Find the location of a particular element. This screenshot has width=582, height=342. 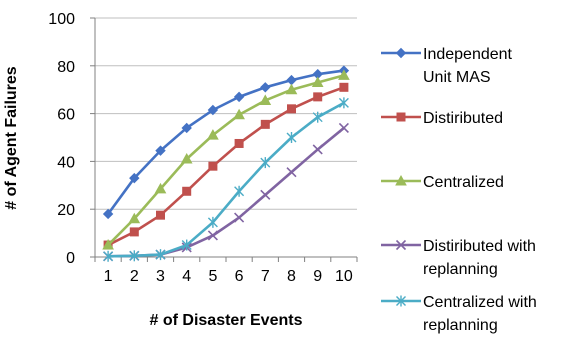

legend-label: Centralized is located at coordinates (463, 182).